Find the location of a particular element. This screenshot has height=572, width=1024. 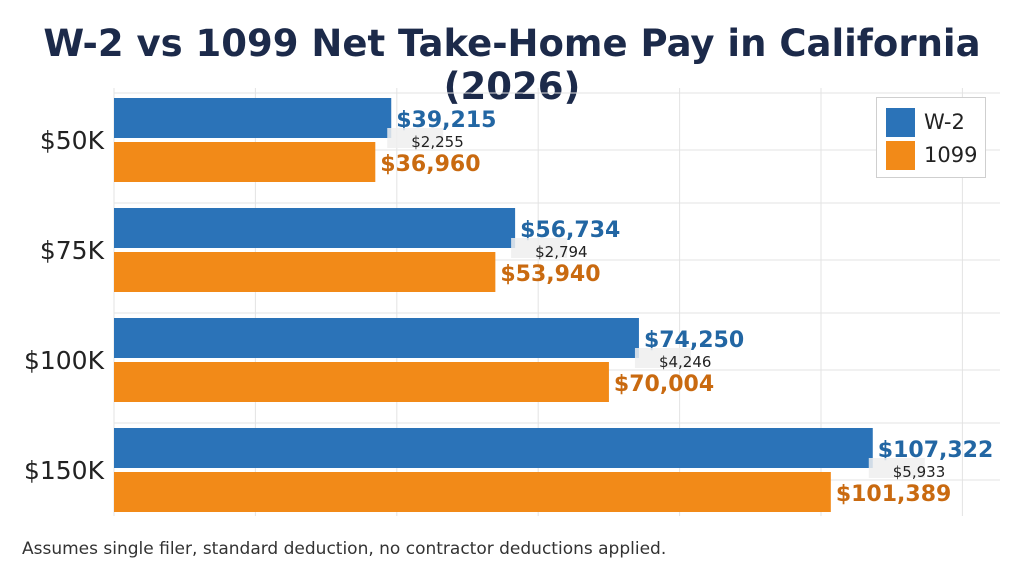

legend-item-w2: W-2 is located at coordinates (925, 122).